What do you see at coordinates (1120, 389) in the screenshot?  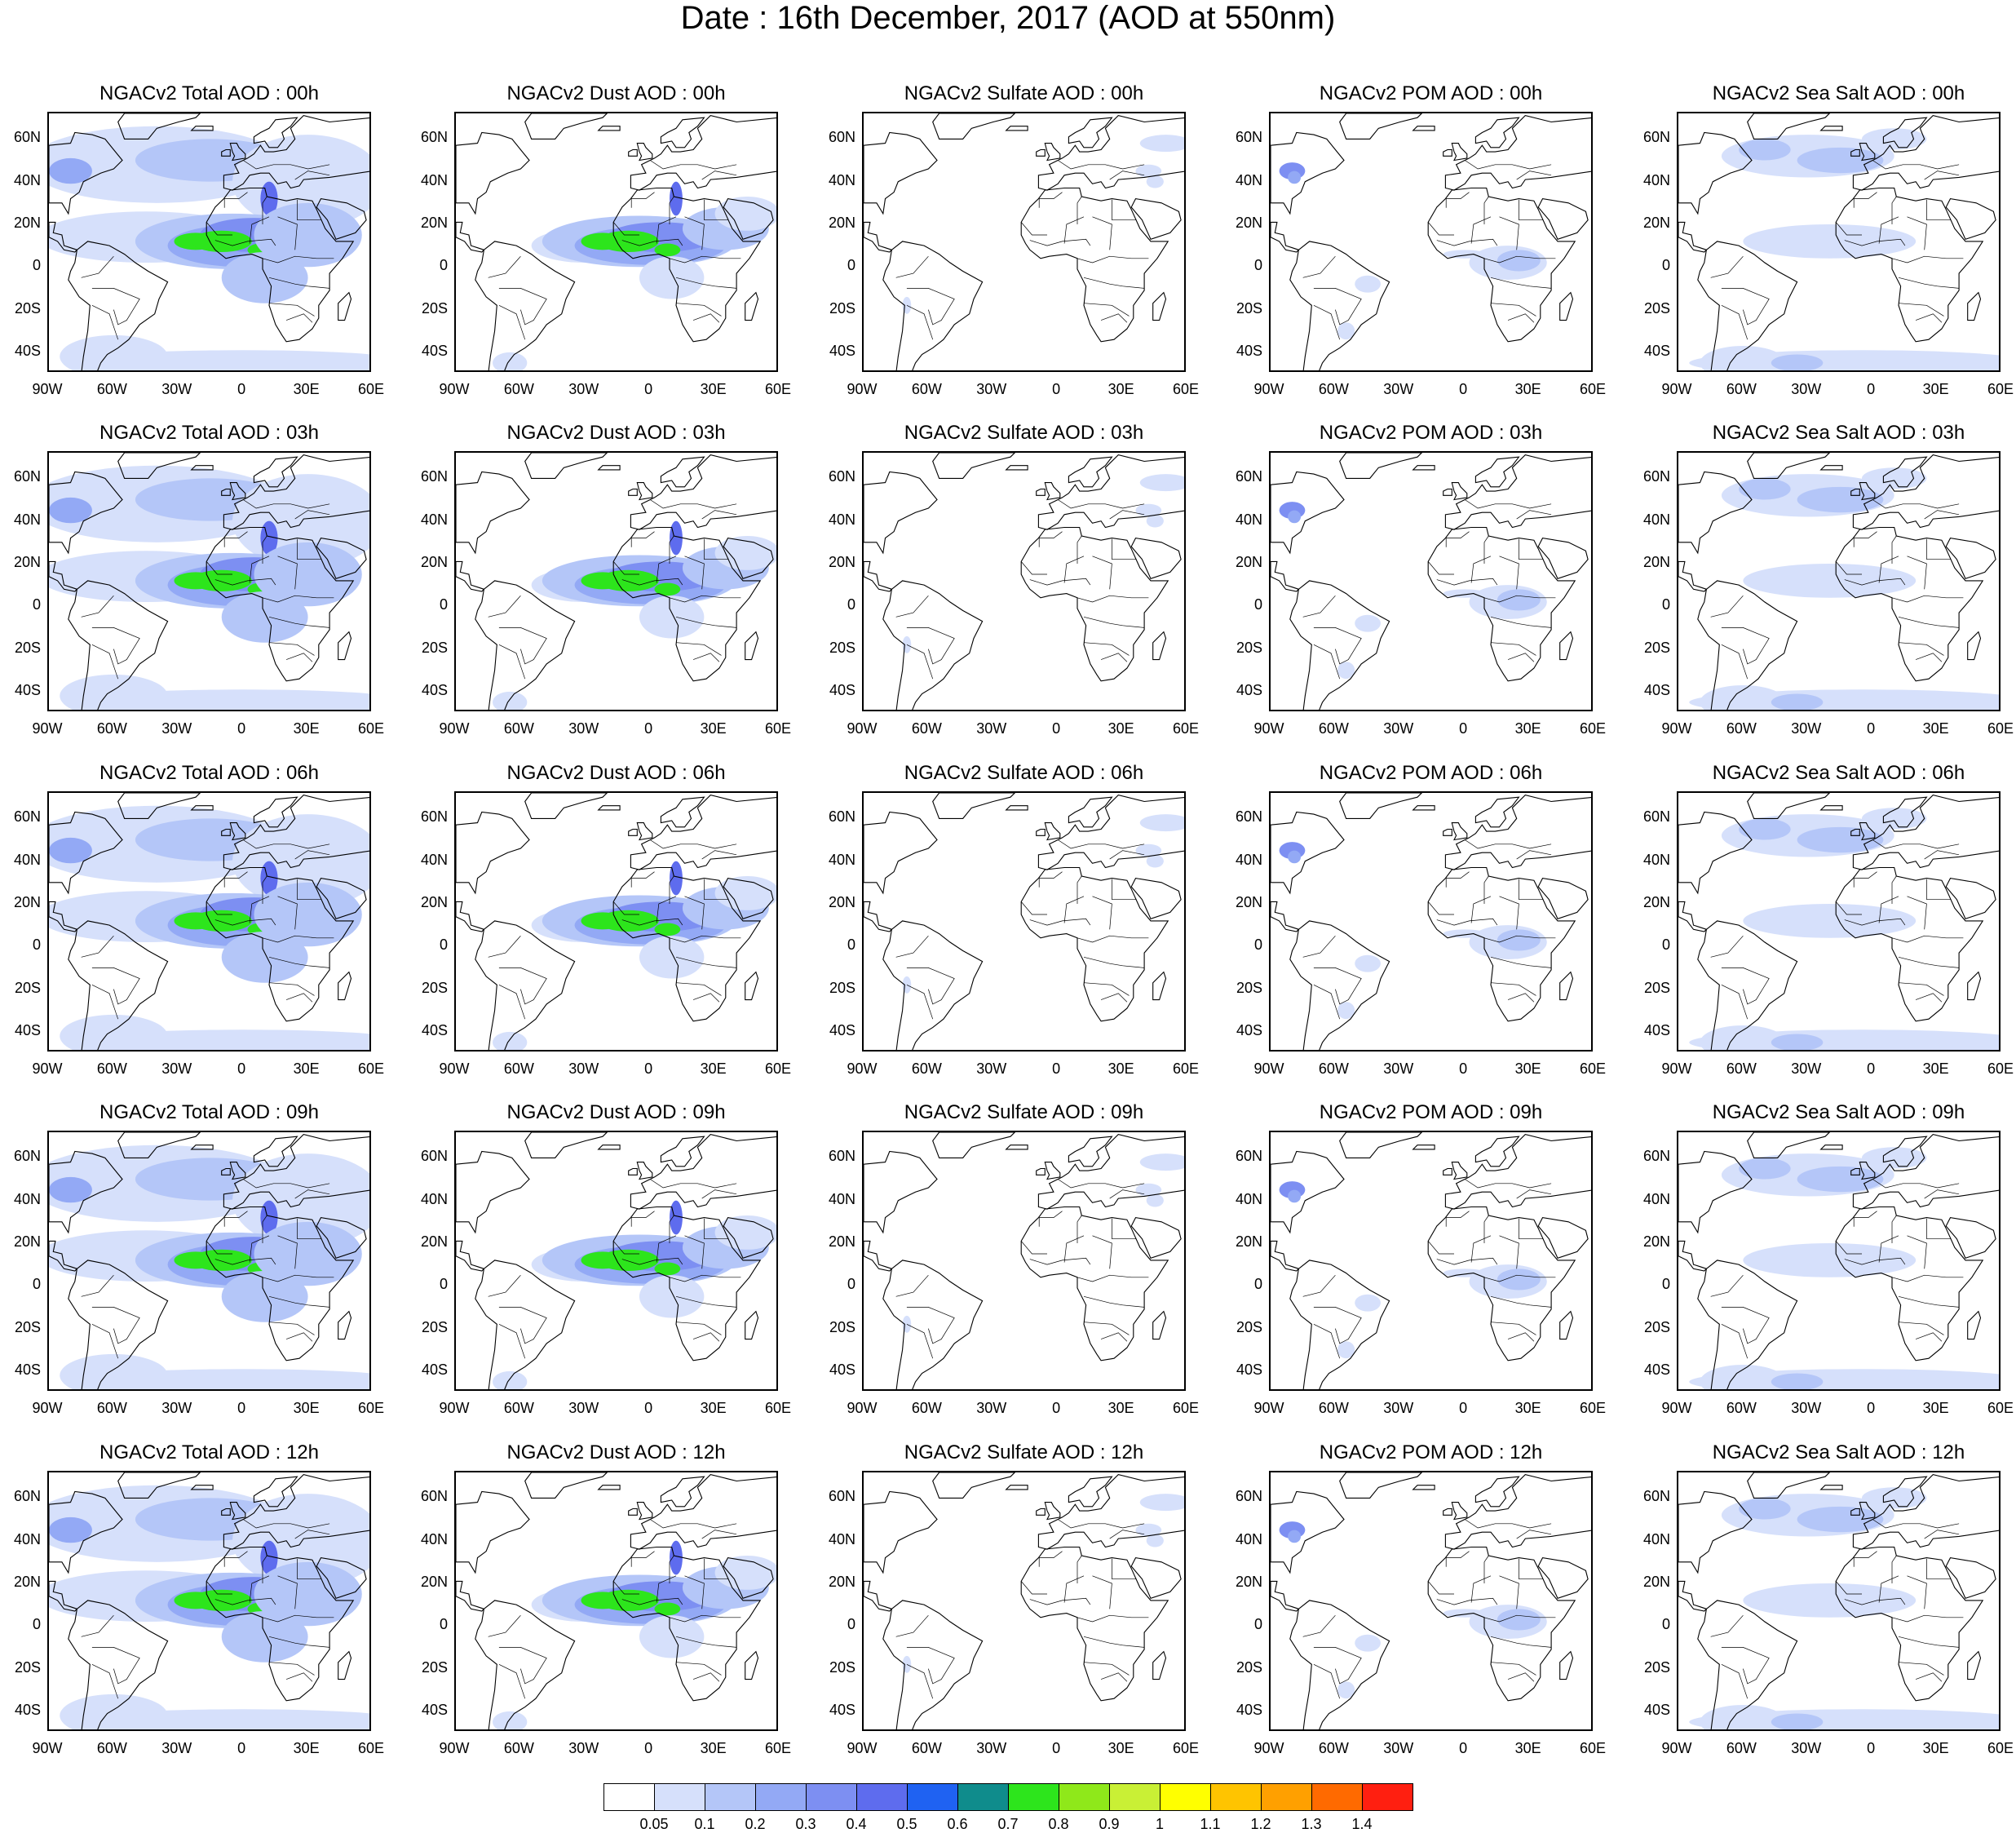 I see `x-tick-label: 30E` at bounding box center [1120, 389].